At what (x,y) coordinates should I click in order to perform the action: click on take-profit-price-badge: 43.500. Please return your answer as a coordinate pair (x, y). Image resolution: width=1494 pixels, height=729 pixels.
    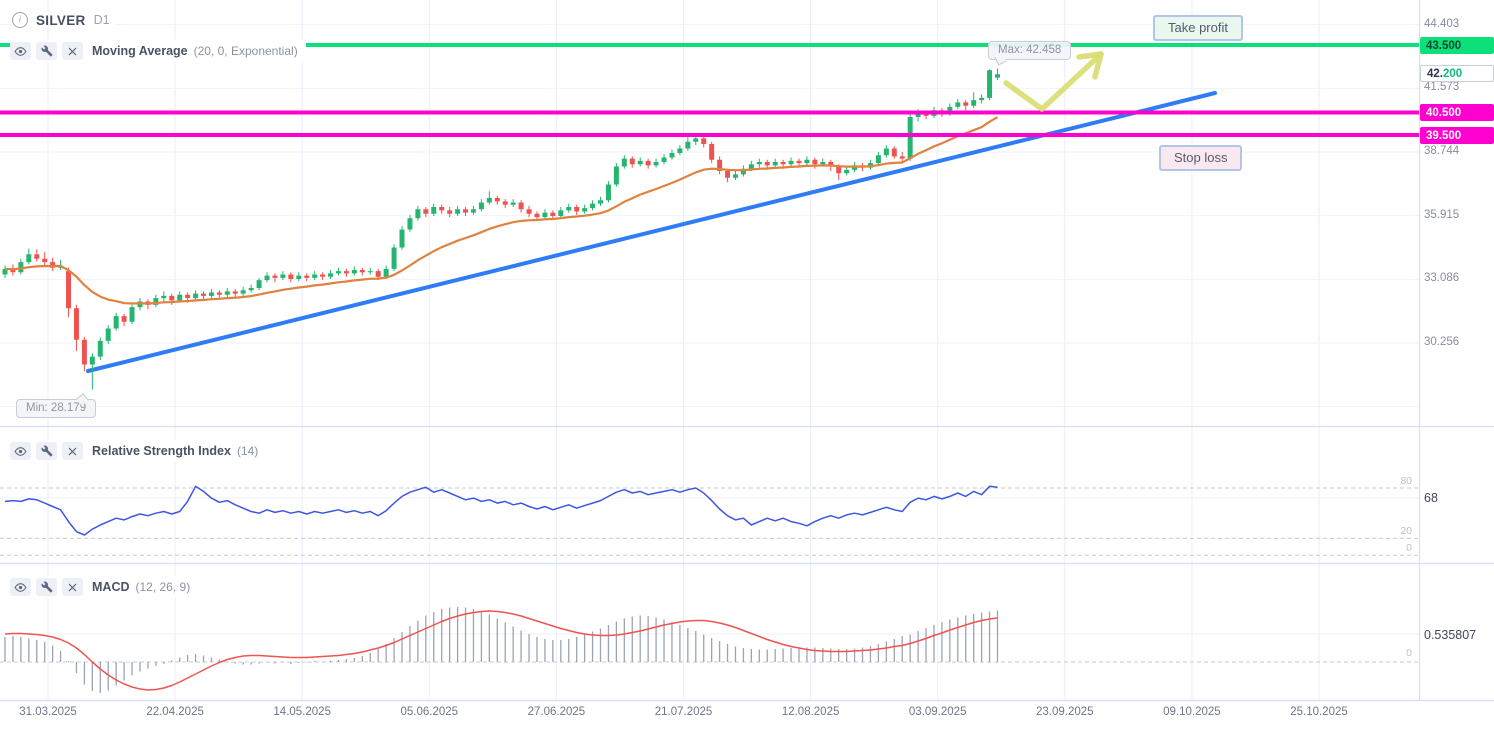
    Looking at the image, I should click on (1457, 45).